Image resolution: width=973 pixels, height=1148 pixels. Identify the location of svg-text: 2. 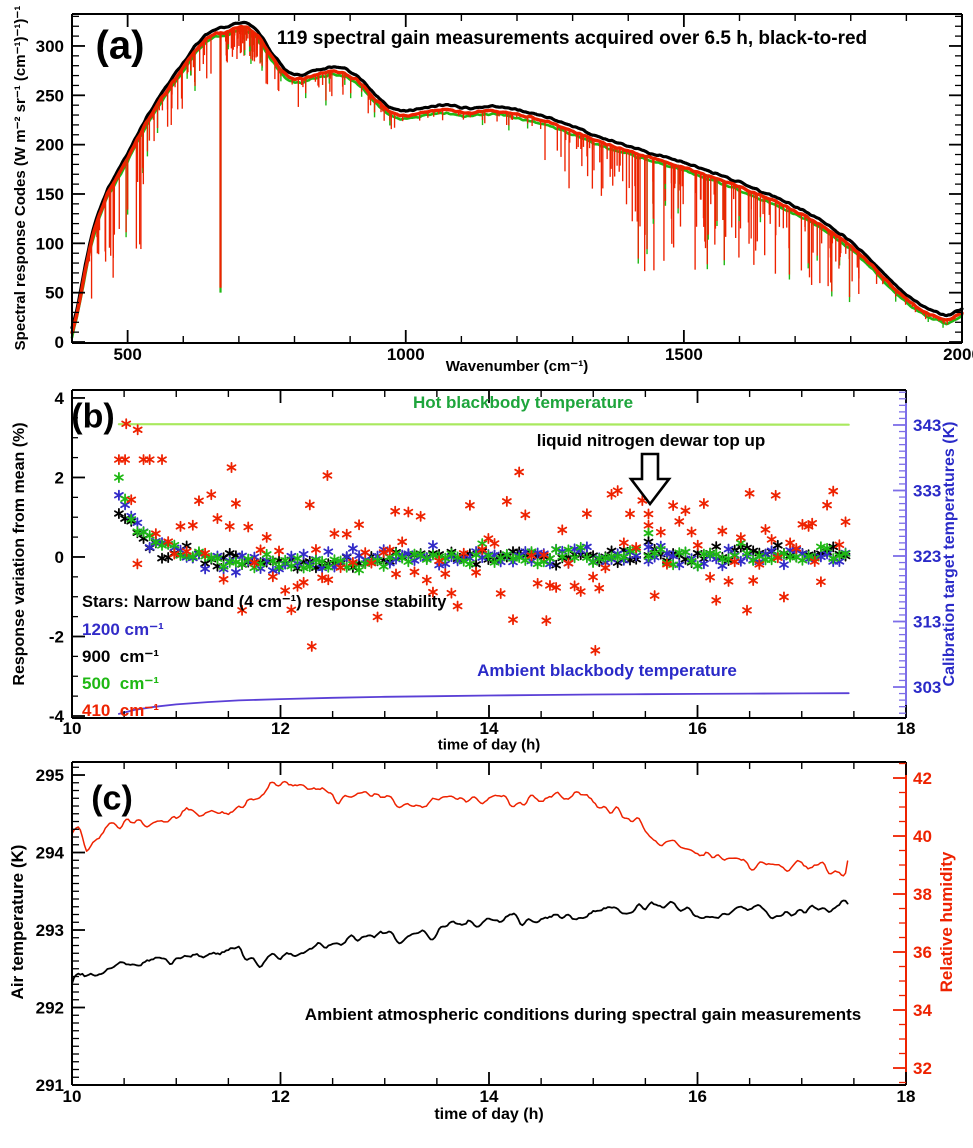
(59, 477).